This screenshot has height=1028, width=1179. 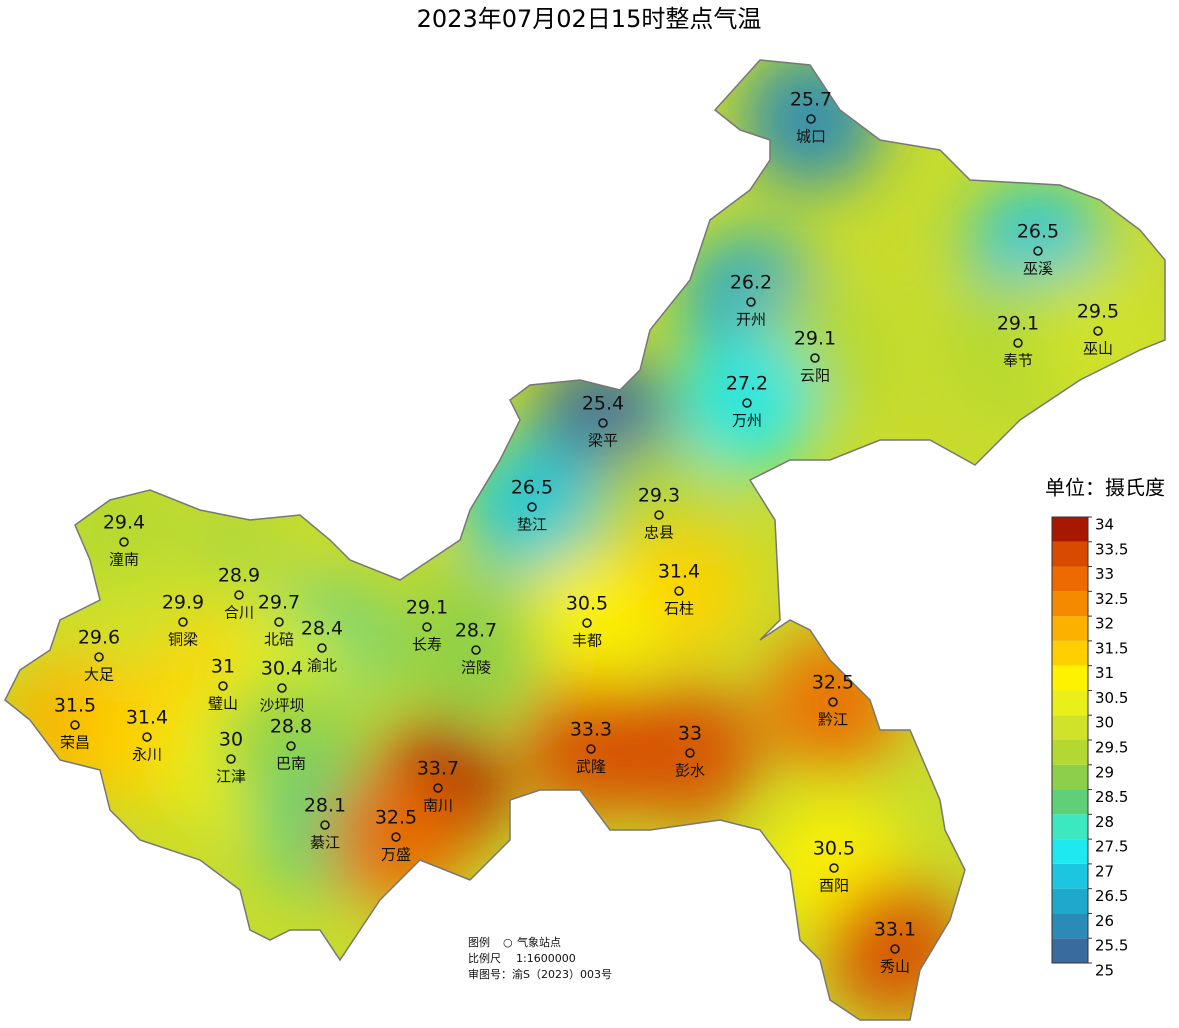 I want to click on station-name: 云阳, so click(x=815, y=376).